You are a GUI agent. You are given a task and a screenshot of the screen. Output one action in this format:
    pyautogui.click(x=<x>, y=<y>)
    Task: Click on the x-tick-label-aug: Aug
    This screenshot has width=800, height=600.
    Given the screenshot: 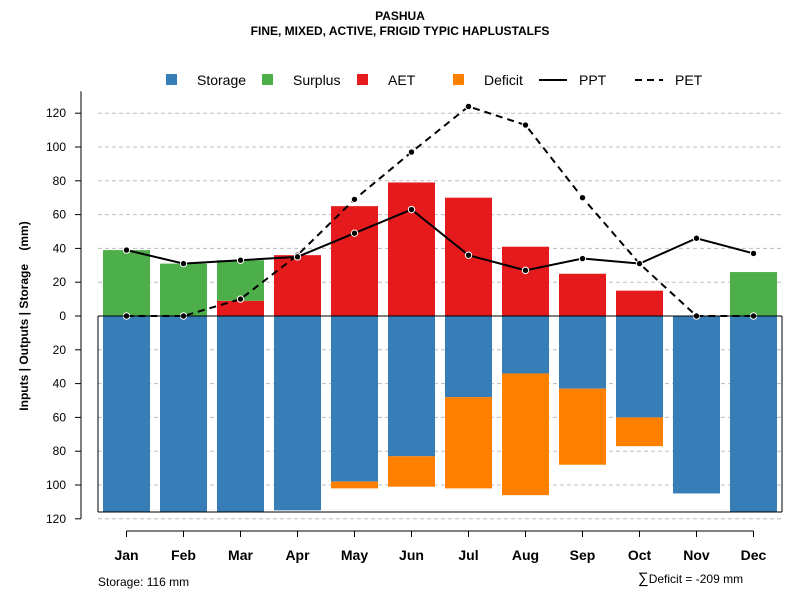 What is the action you would take?
    pyautogui.click(x=525, y=555)
    